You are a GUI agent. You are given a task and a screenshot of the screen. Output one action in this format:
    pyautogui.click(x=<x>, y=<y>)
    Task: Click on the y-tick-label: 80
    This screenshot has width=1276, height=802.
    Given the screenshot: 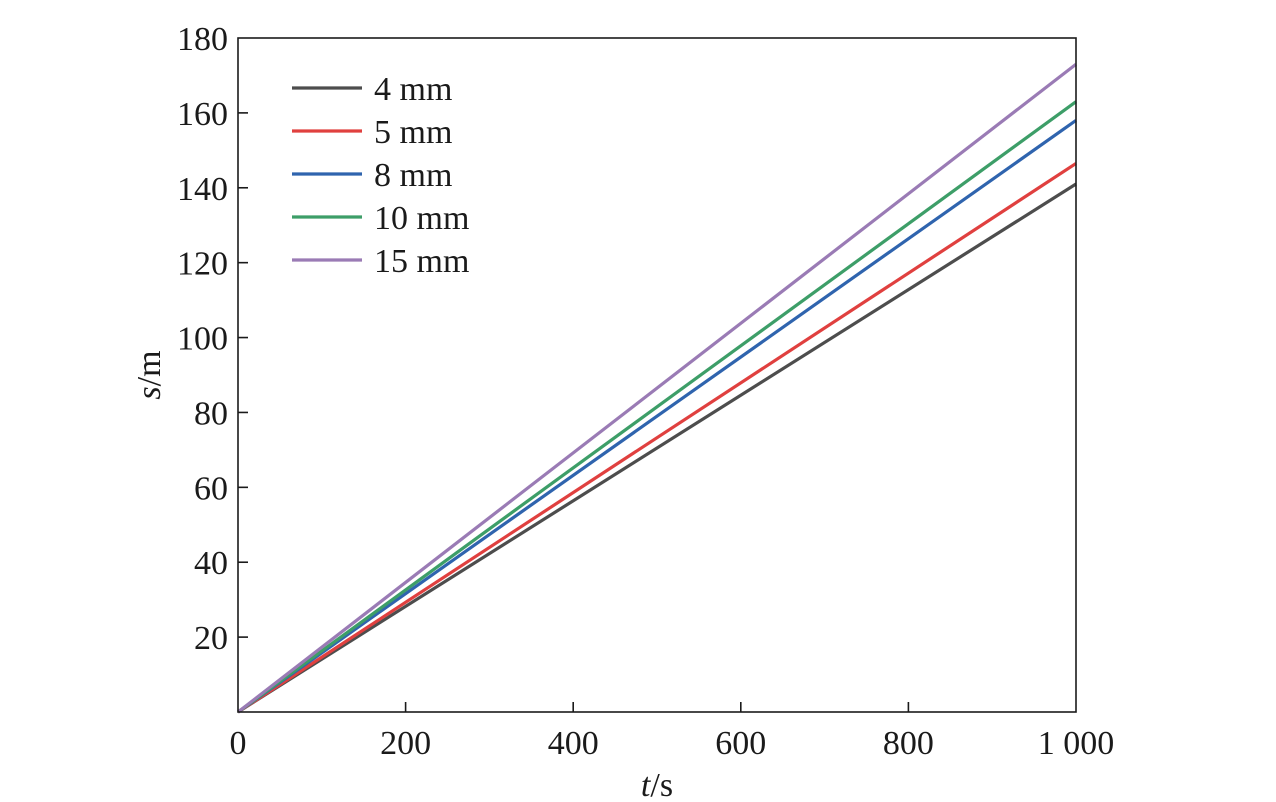 What is the action you would take?
    pyautogui.click(x=211, y=413)
    